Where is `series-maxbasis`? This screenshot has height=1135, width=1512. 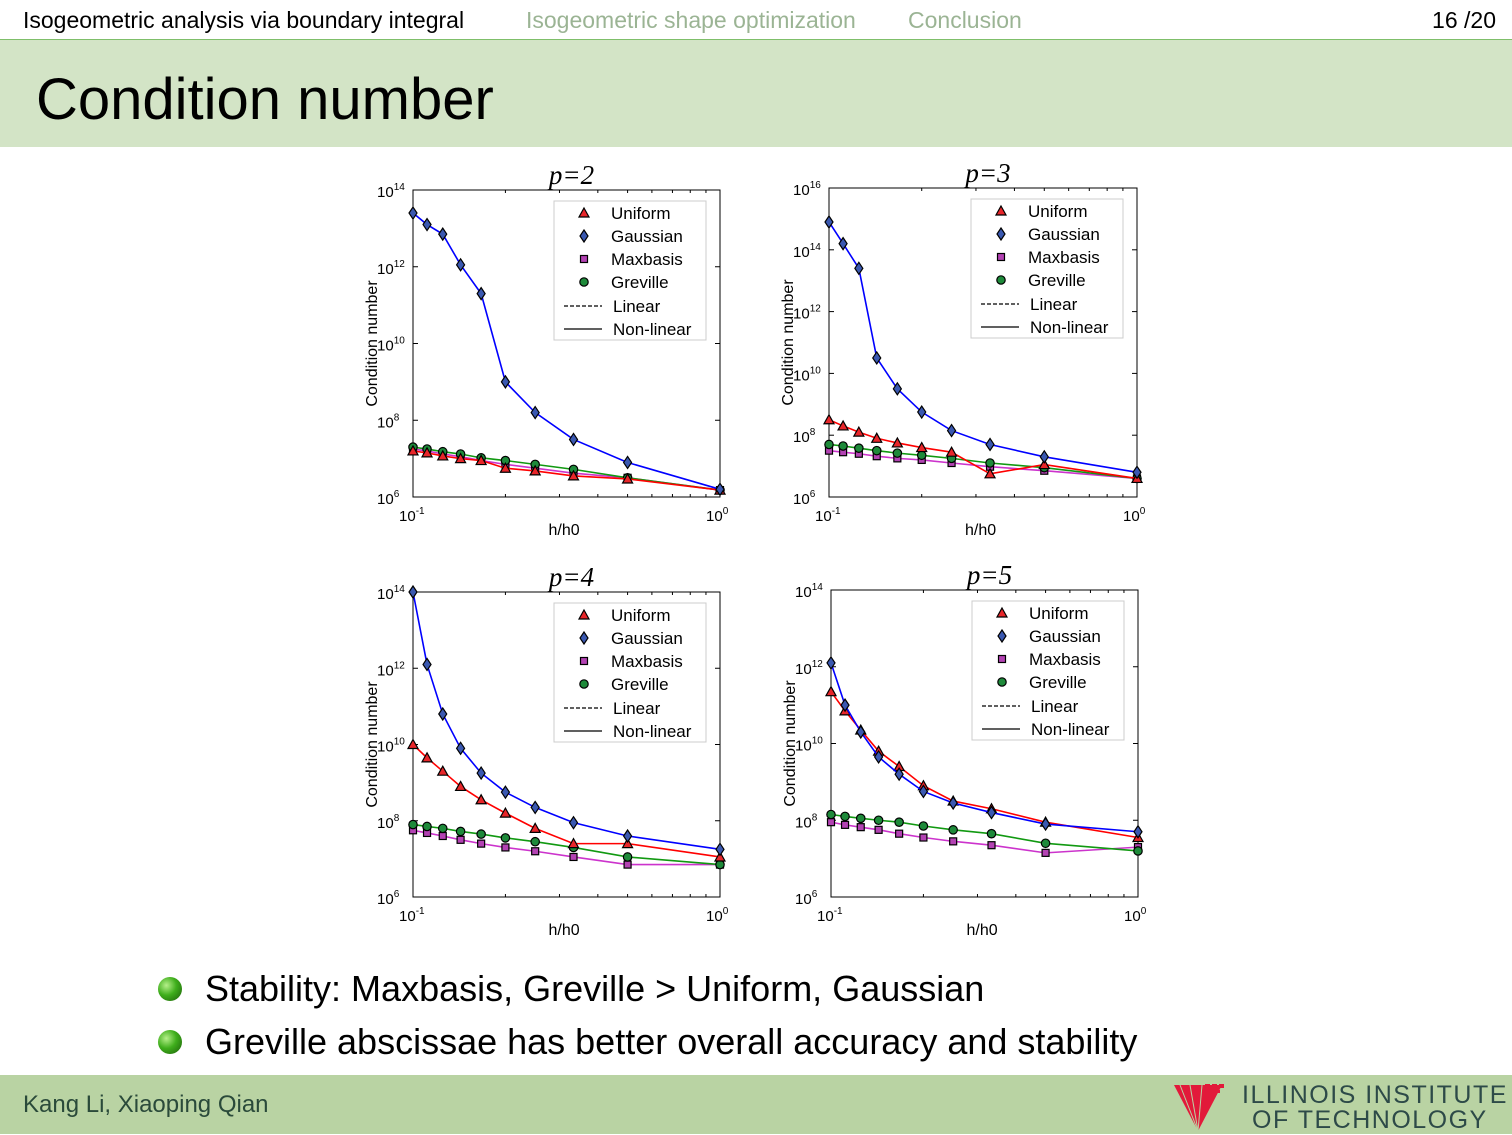 series-maxbasis is located at coordinates (984, 837).